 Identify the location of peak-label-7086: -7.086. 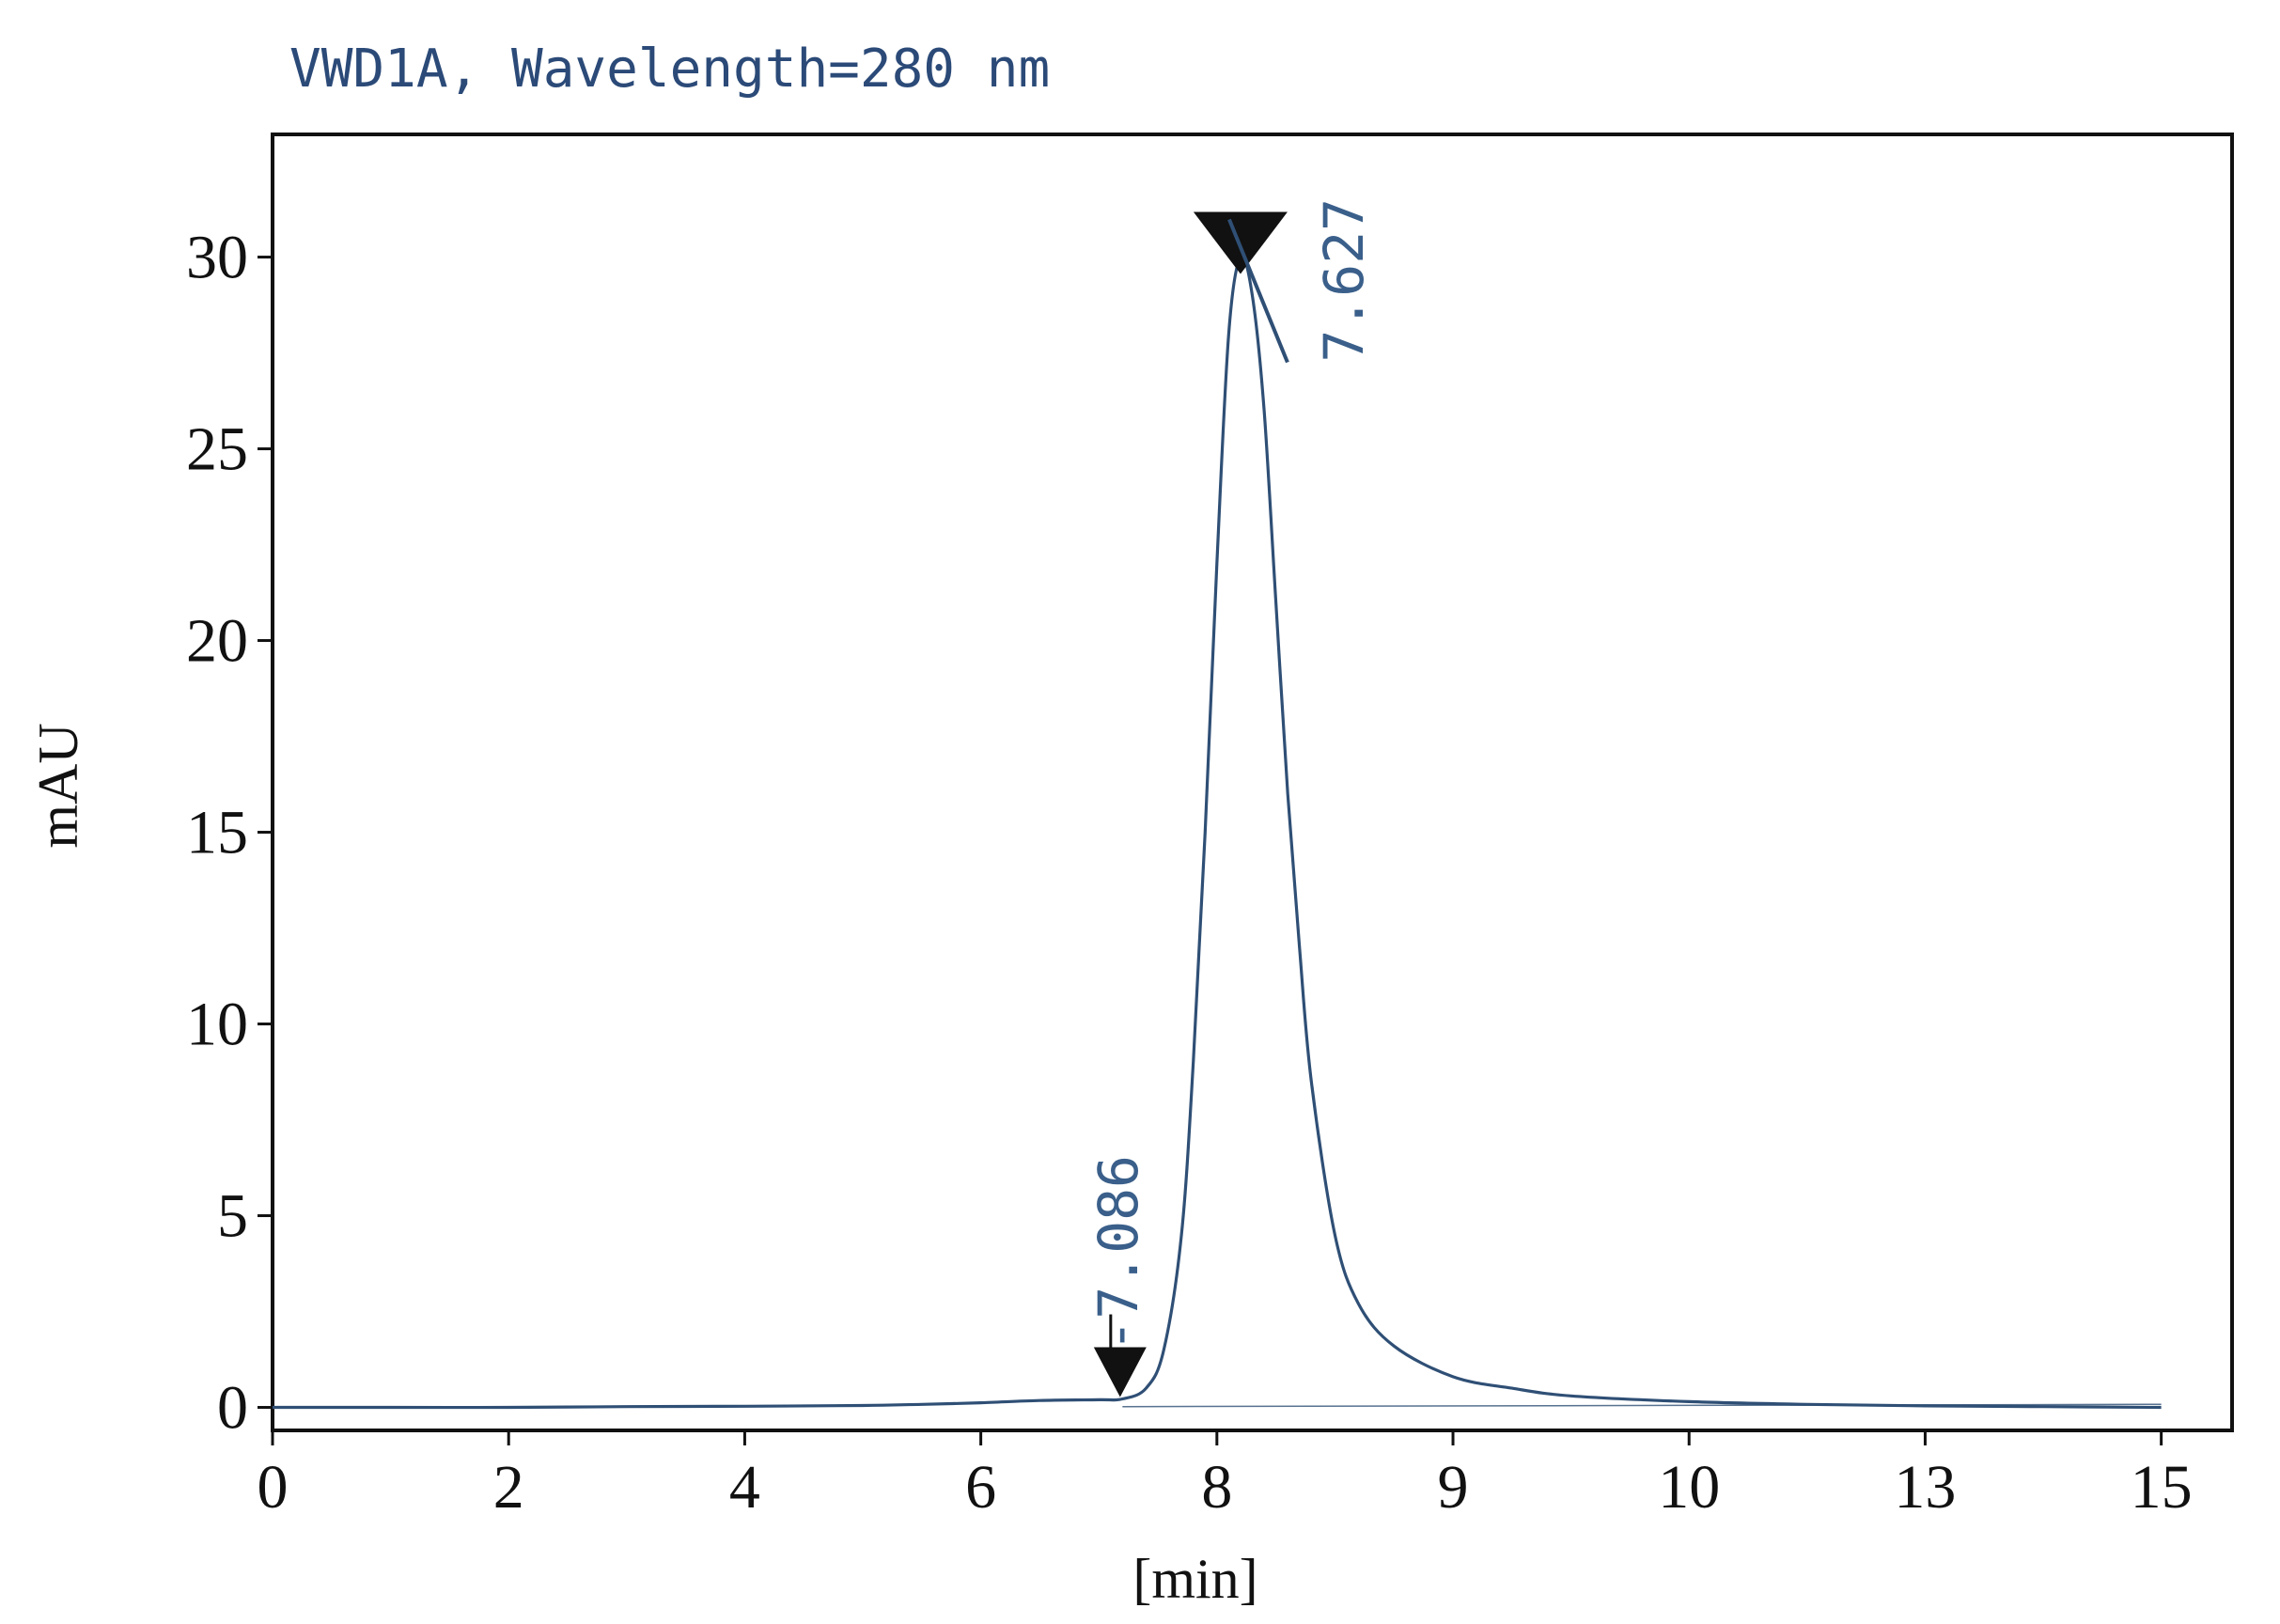
(1118, 1253).